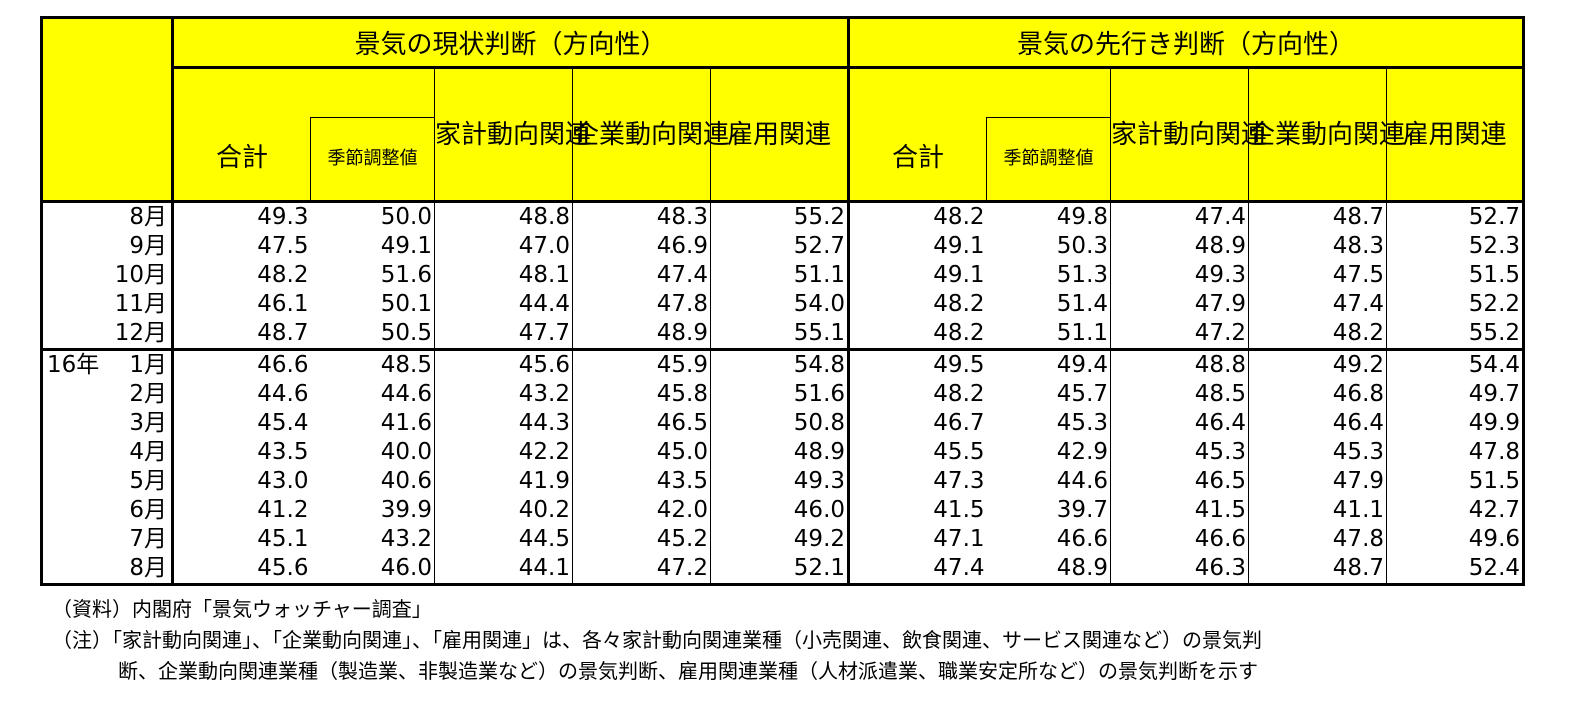 Image resolution: width=1585 pixels, height=707 pixels. What do you see at coordinates (641, 423) in the screenshot?
I see `table-cell: 46.5` at bounding box center [641, 423].